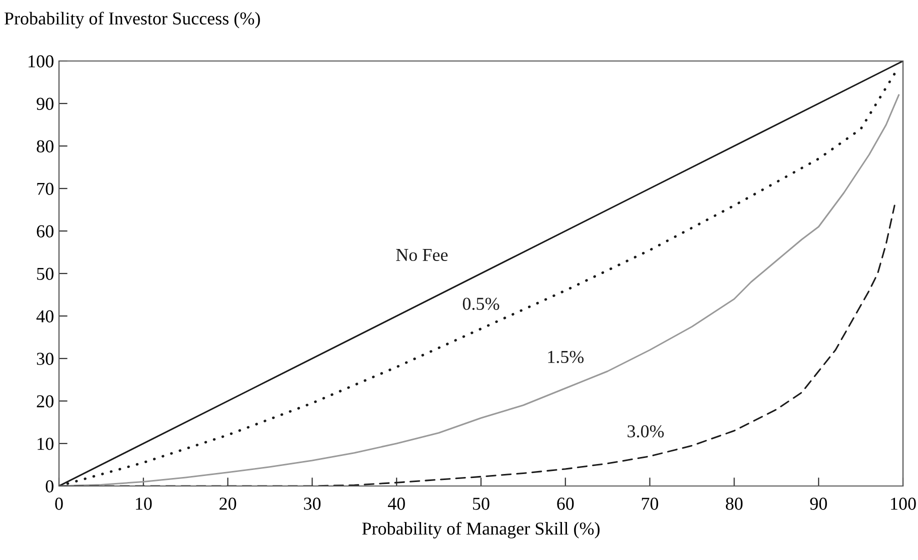 The image size is (918, 560). I want to click on x-tick-label: 0, so click(59, 504).